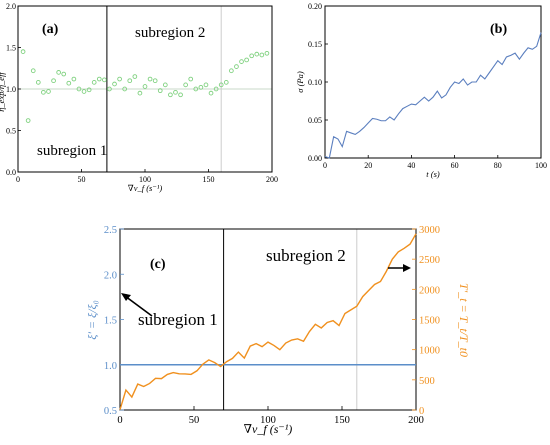  Describe the element at coordinates (498, 29) in the screenshot. I see `panel-label-b: (b)` at that location.